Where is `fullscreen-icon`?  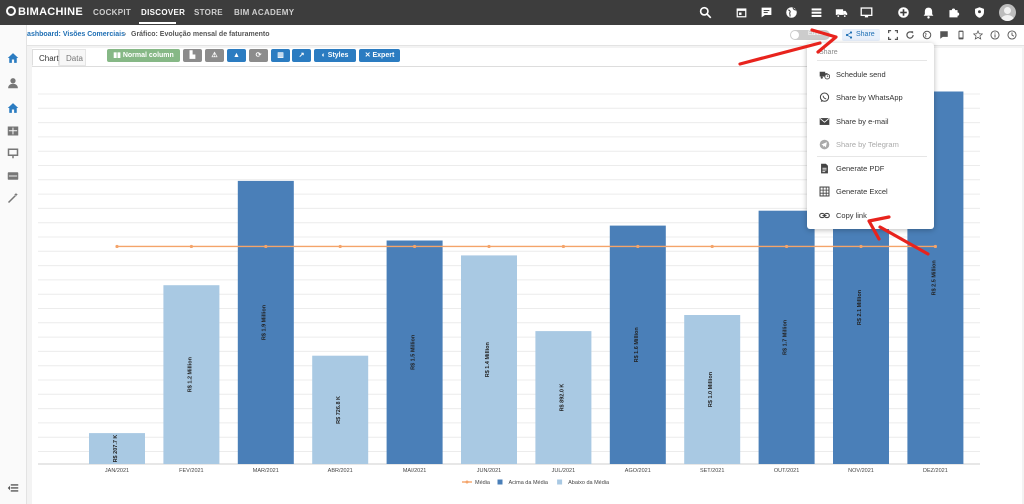
fullscreen-icon is located at coordinates (893, 35).